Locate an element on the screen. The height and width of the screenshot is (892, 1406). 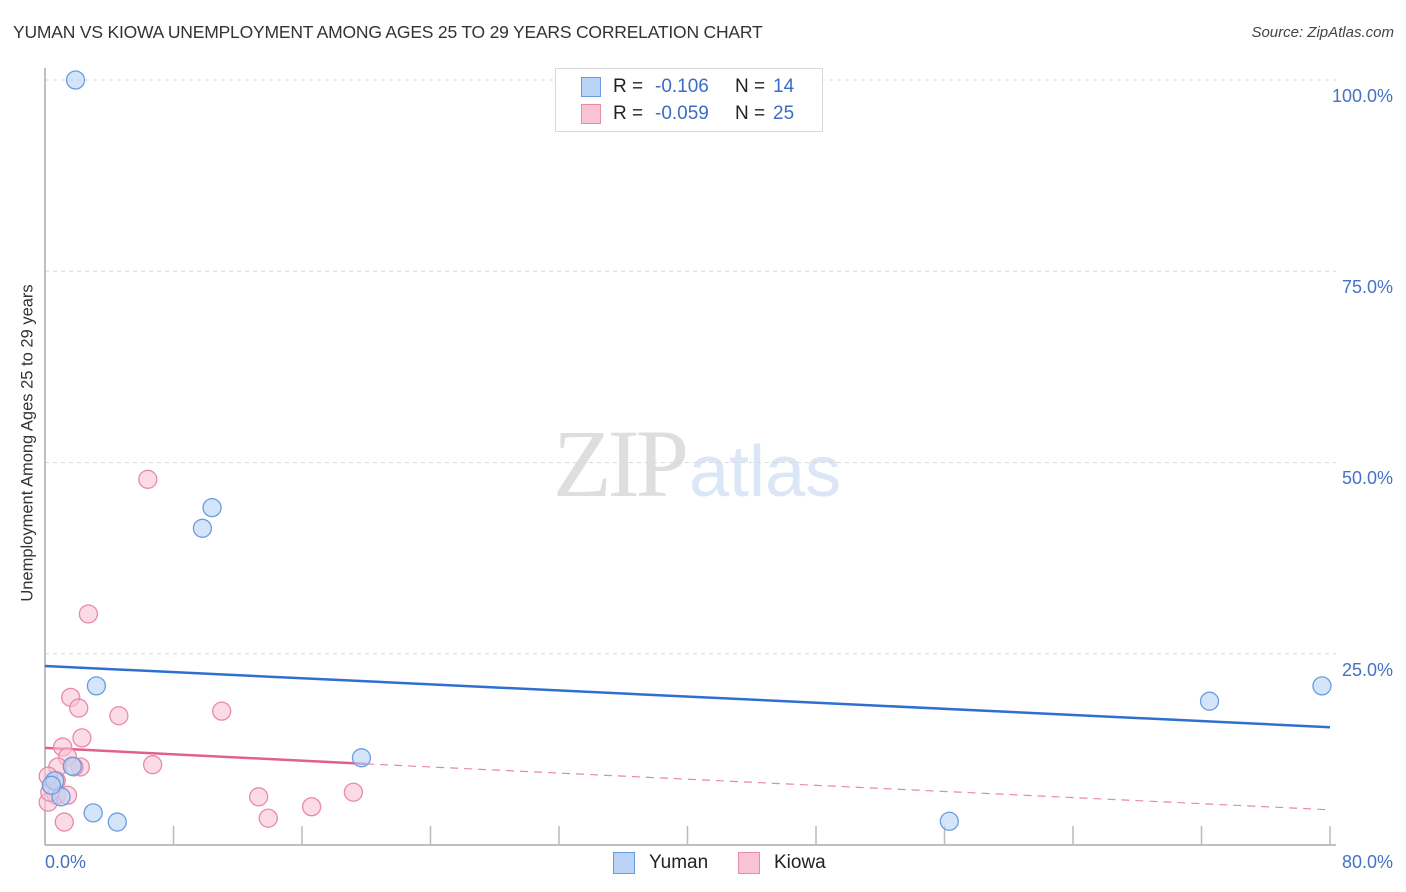
kiowa-trend-line is located at coordinates (205, 756).